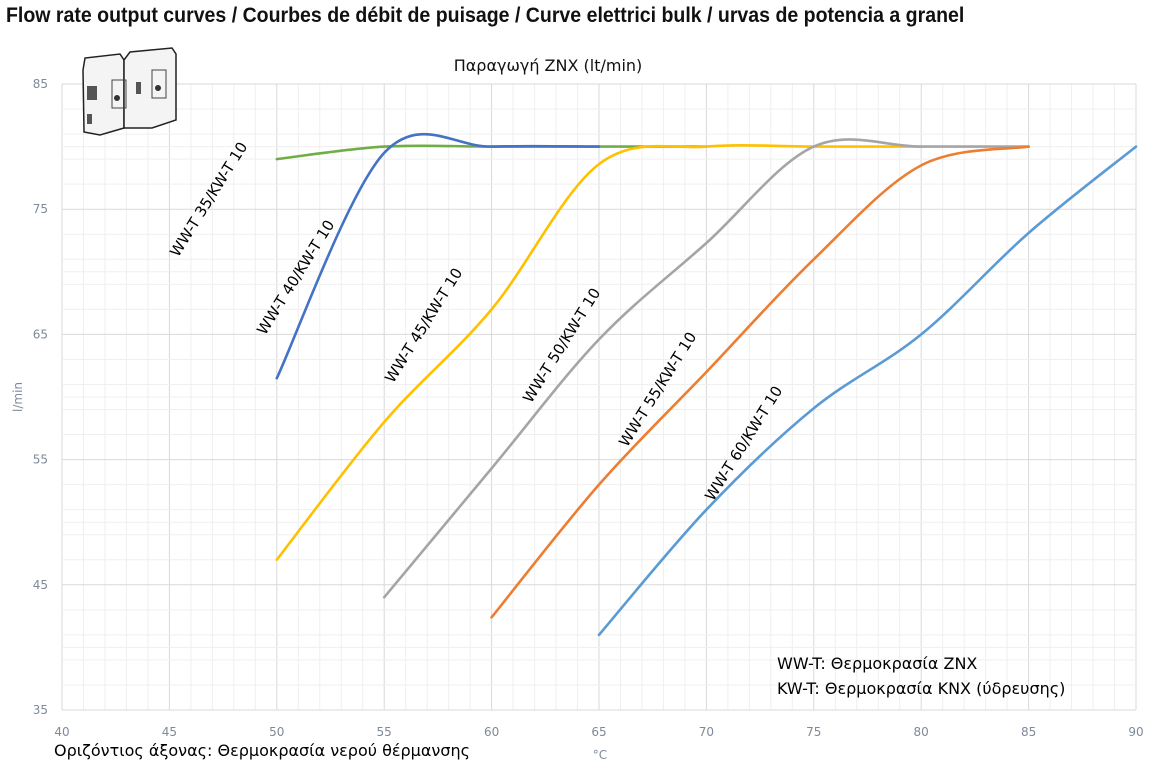 The width and height of the screenshot is (1158, 764). What do you see at coordinates (598, 732) in the screenshot?
I see `x-tick-label: 65` at bounding box center [598, 732].